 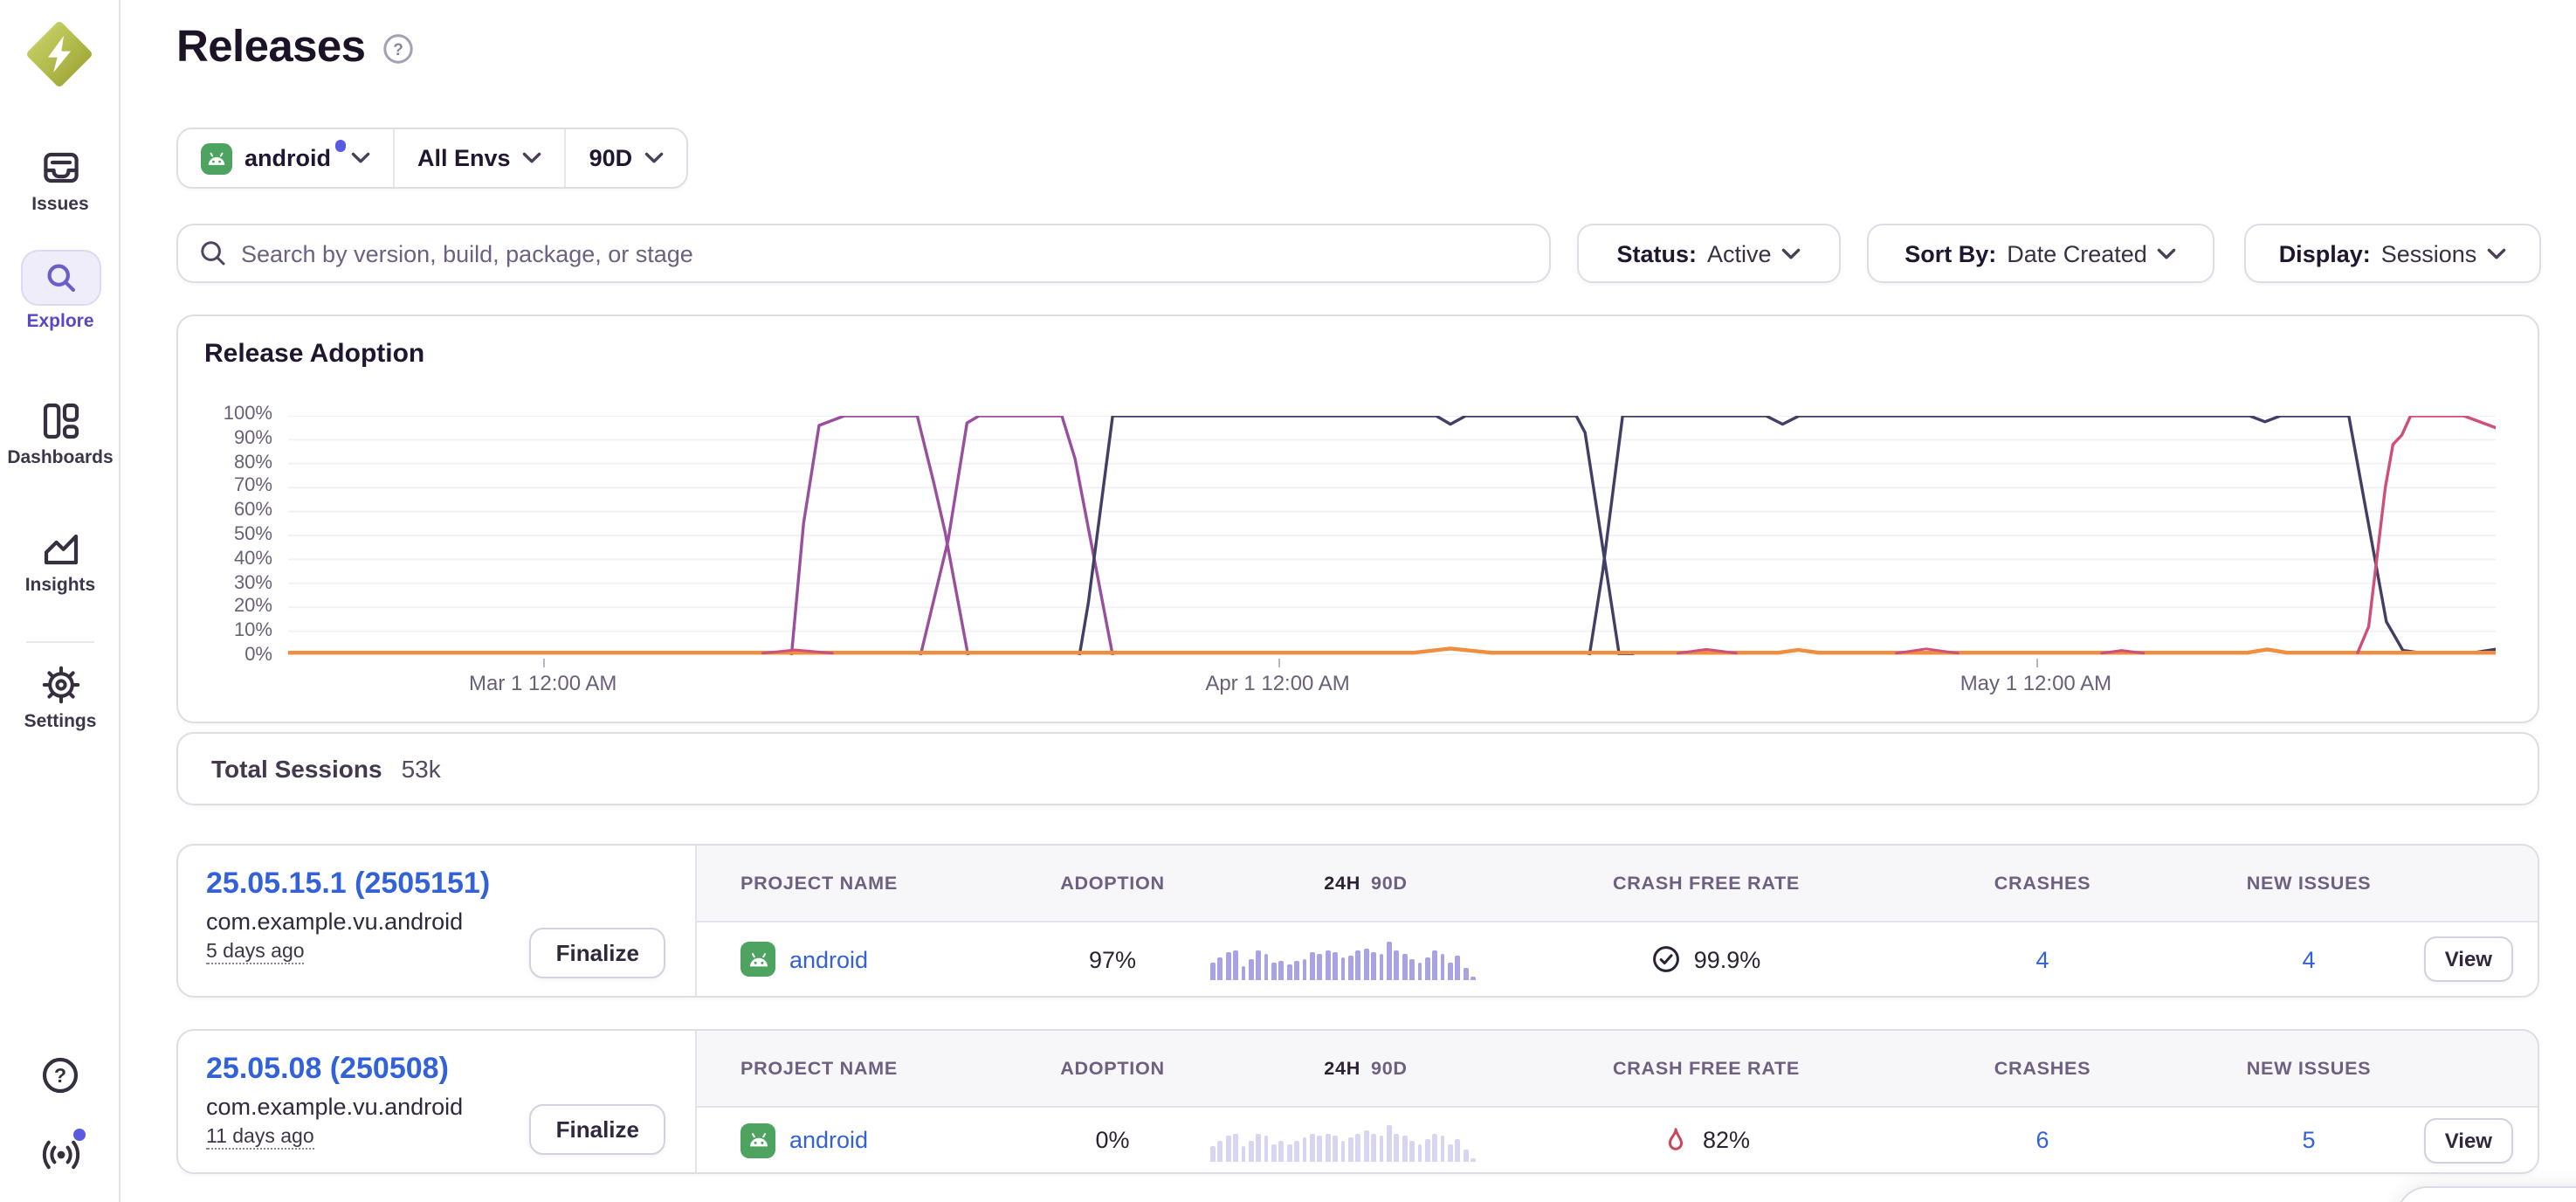 I want to click on adoption-value: 0%, so click(x=1112, y=1140).